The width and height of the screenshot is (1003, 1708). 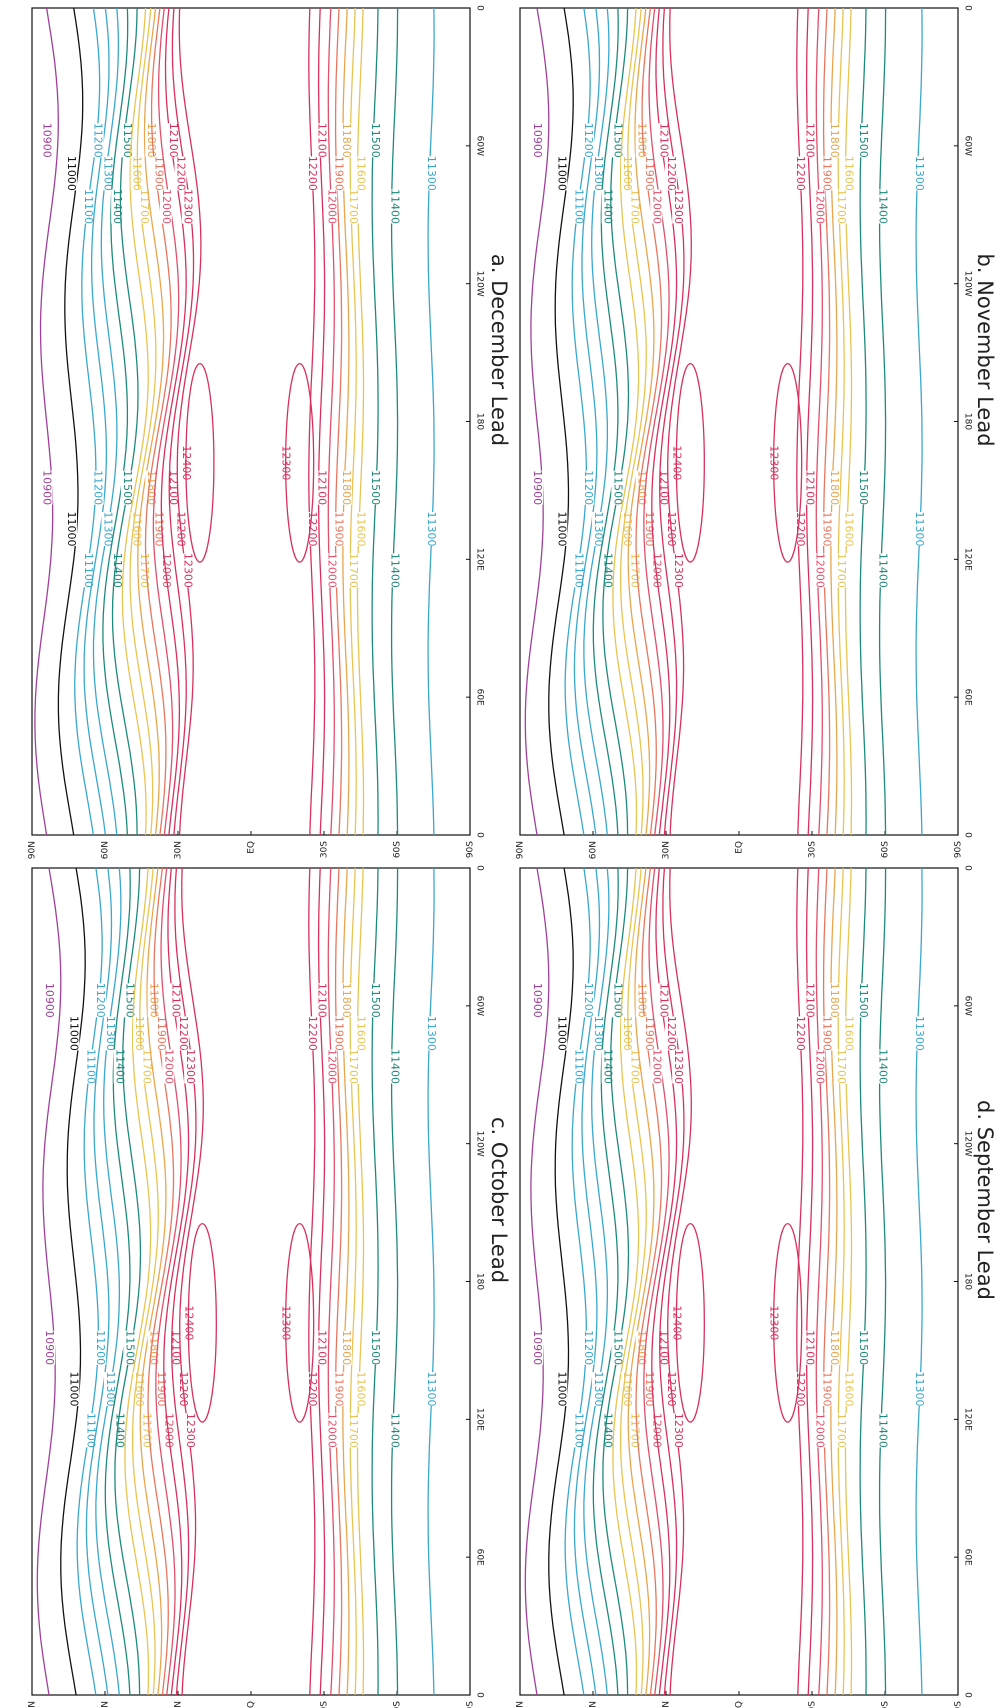 What do you see at coordinates (71, 529) in the screenshot?
I see `contour-label: 11000` at bounding box center [71, 529].